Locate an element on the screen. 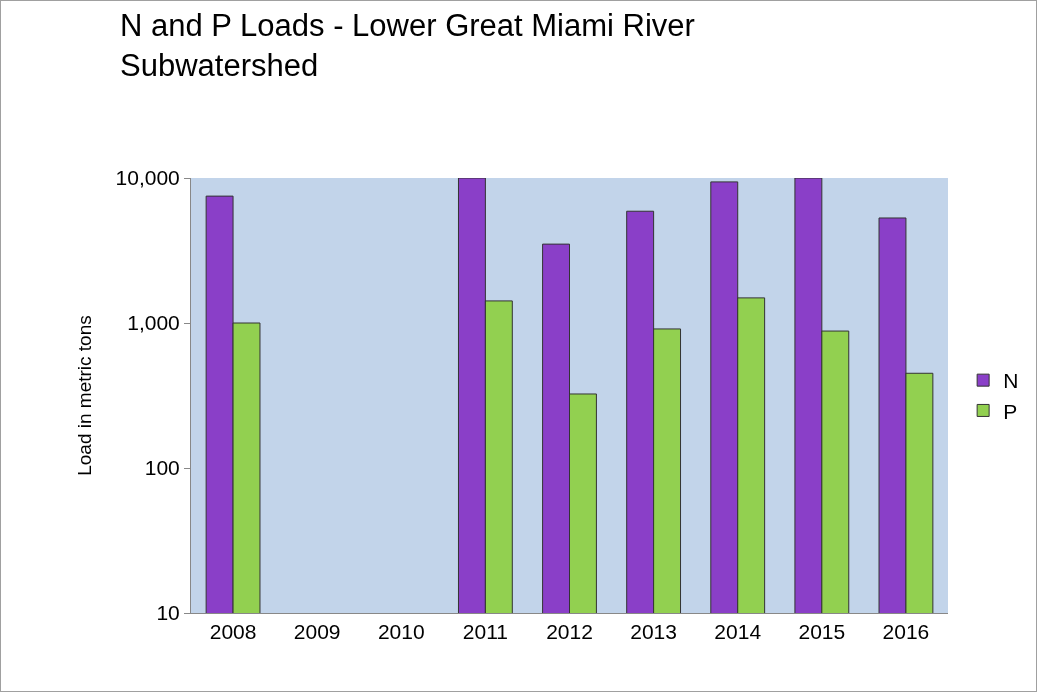 The height and width of the screenshot is (692, 1037). legend-label: N is located at coordinates (1011, 381).